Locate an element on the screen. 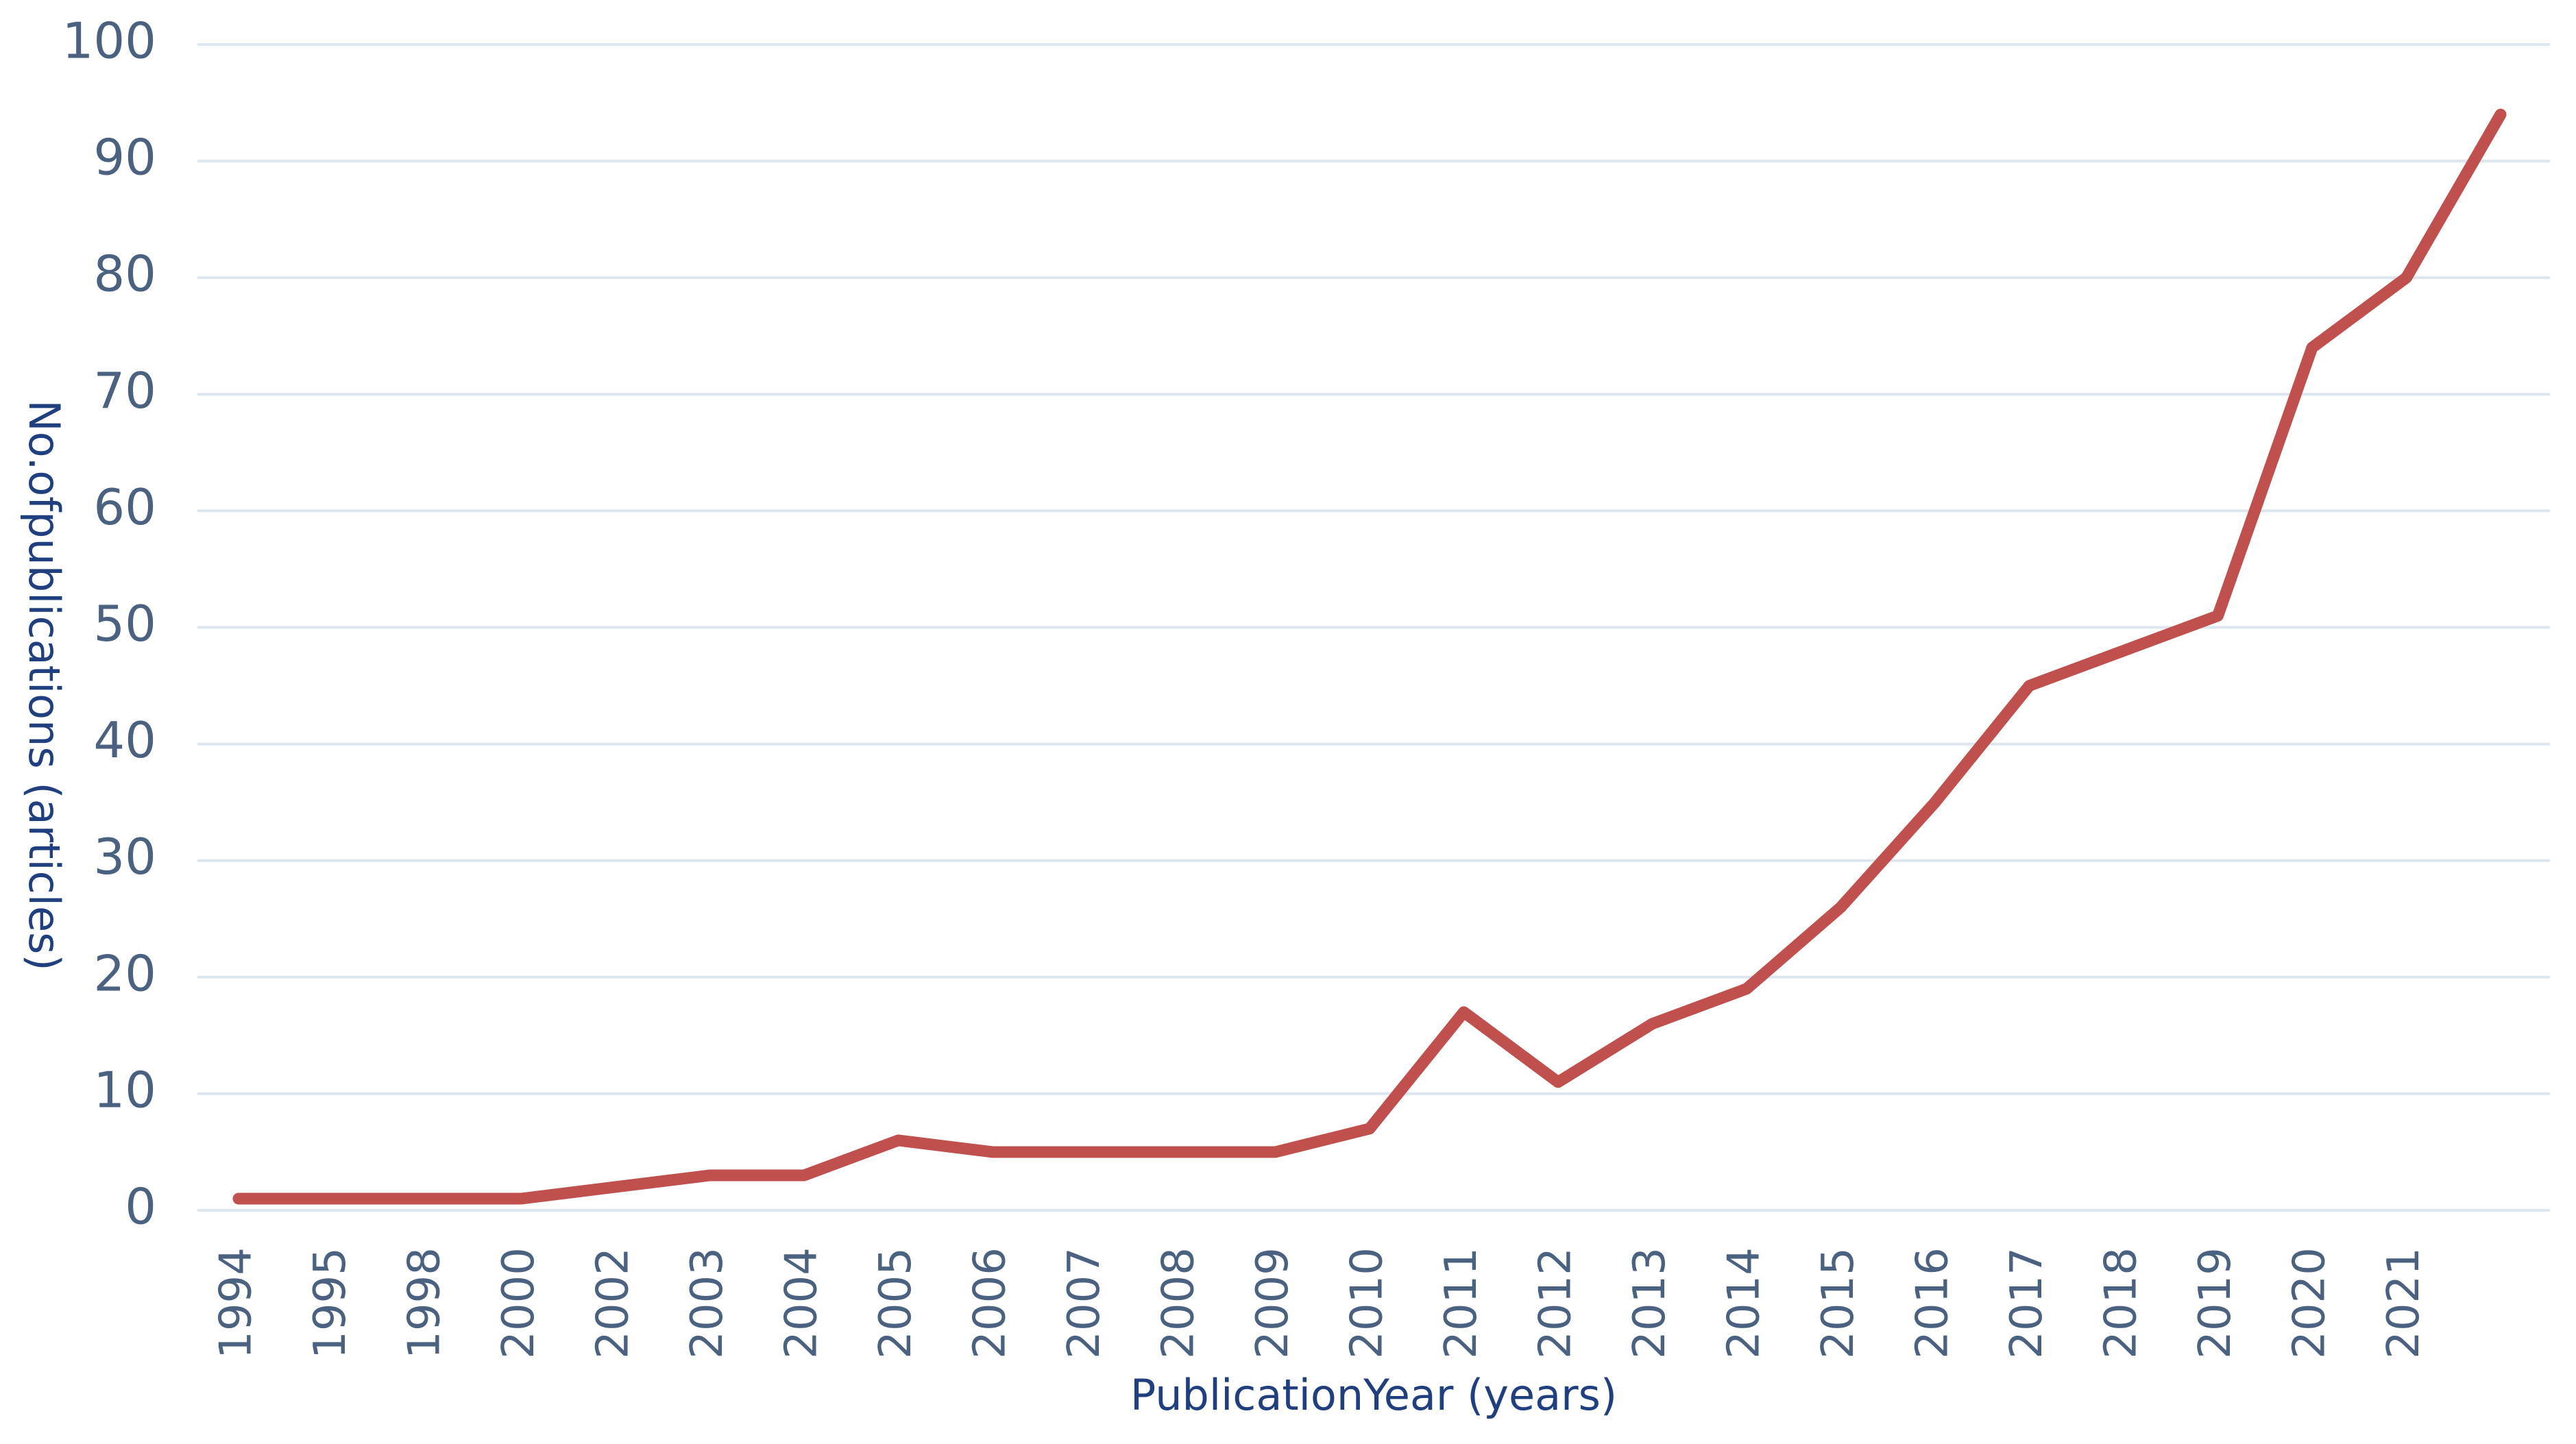 The image size is (2576, 1444). x-tick-label: 1994 is located at coordinates (236, 1303).